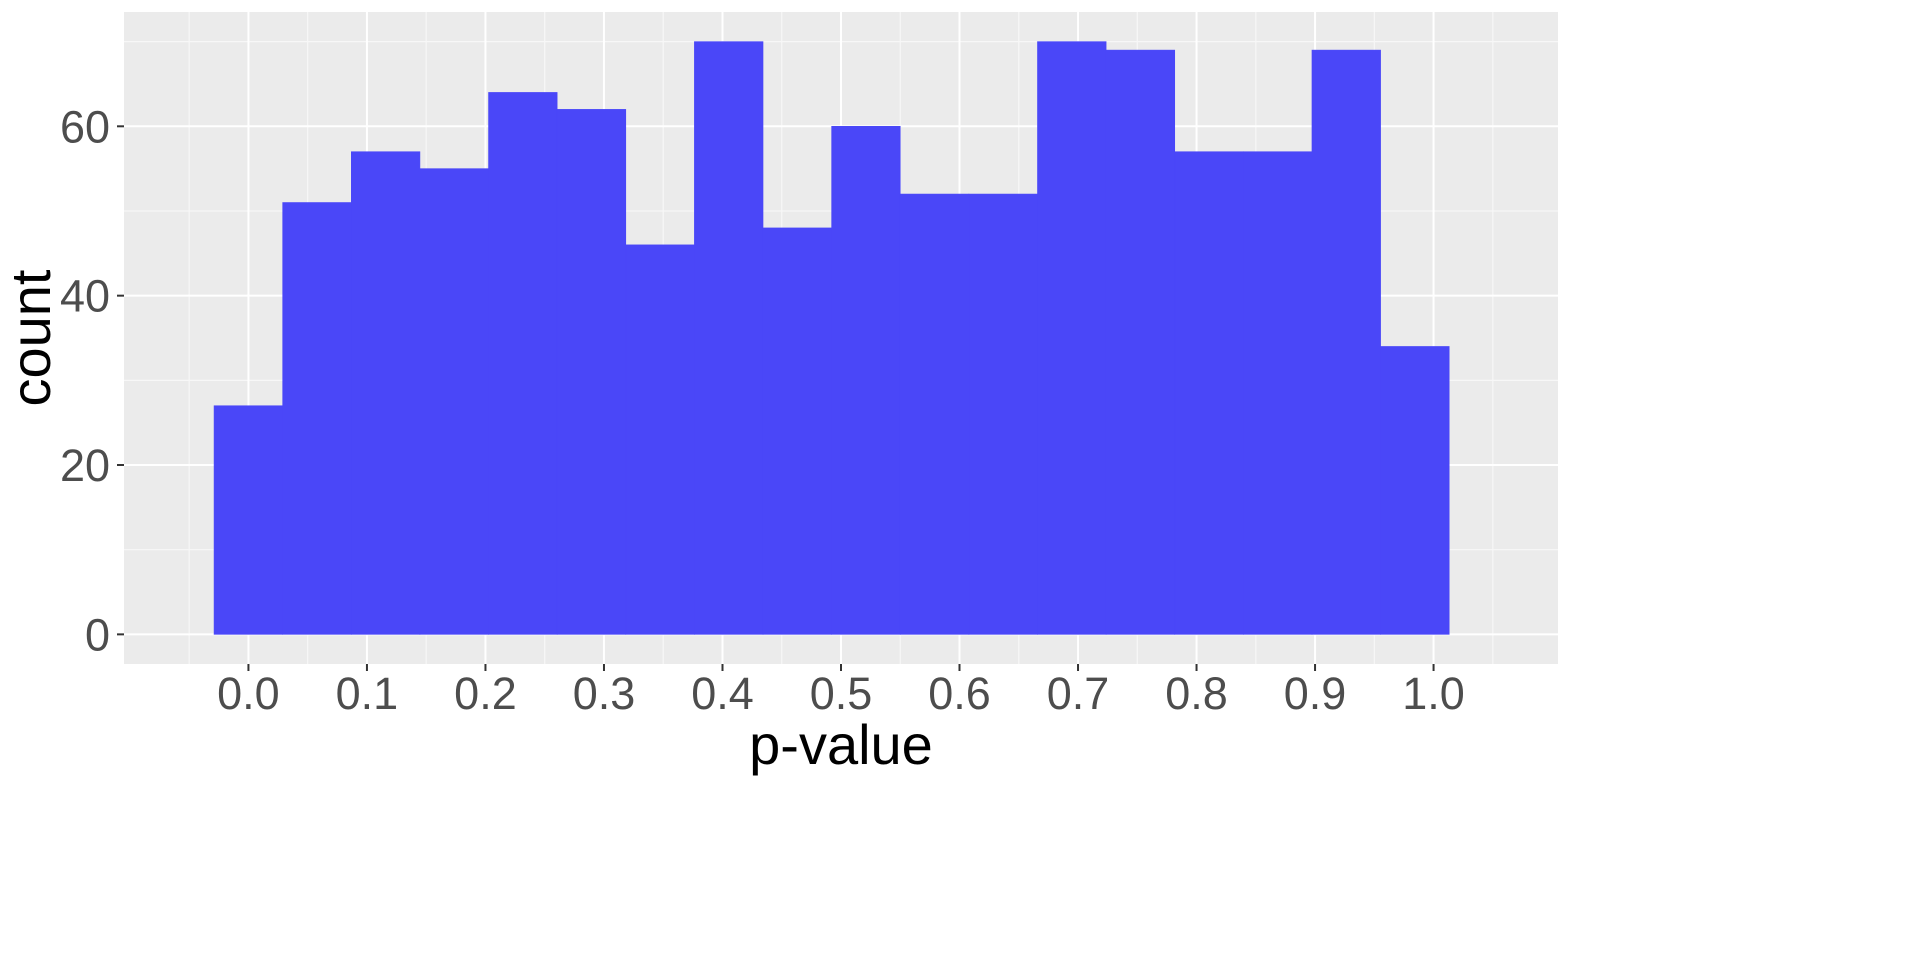 This screenshot has width=1920, height=960. I want to click on x-tick-label: 0.0, so click(248, 693).